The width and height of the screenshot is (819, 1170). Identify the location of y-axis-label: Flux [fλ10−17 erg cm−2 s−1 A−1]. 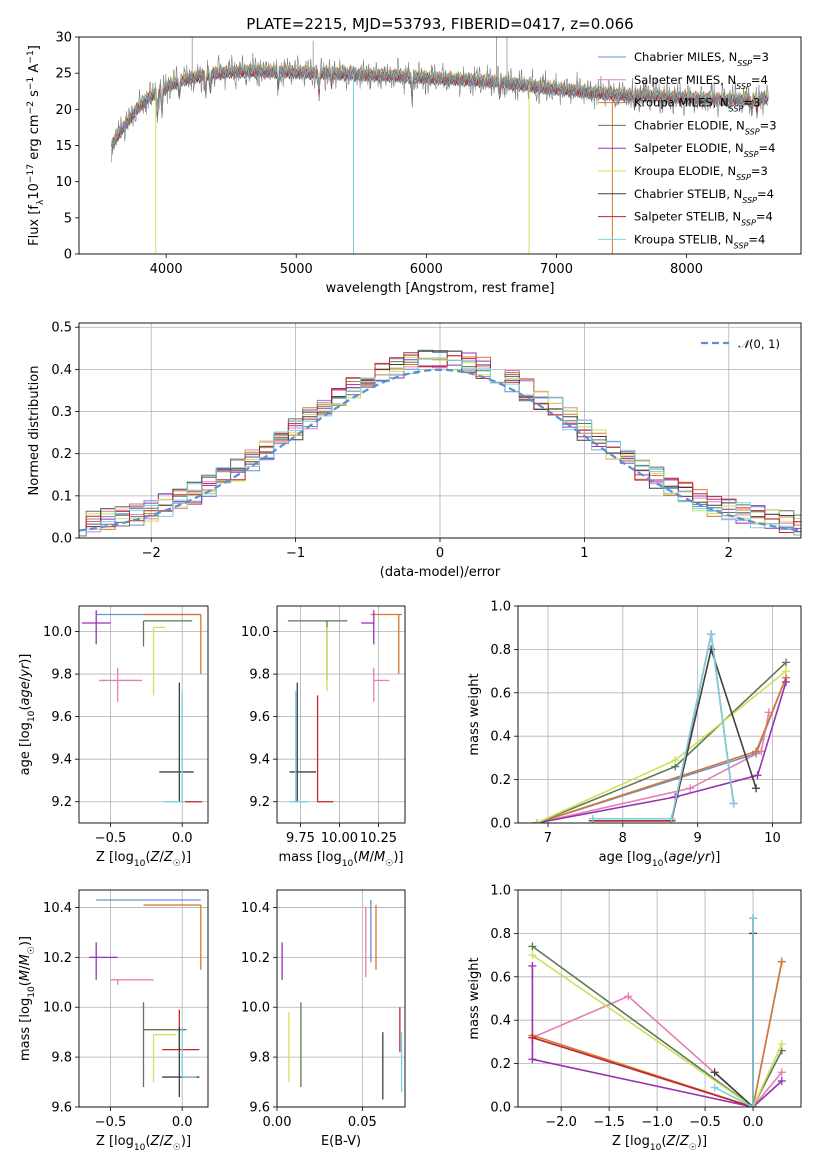
(36, 145).